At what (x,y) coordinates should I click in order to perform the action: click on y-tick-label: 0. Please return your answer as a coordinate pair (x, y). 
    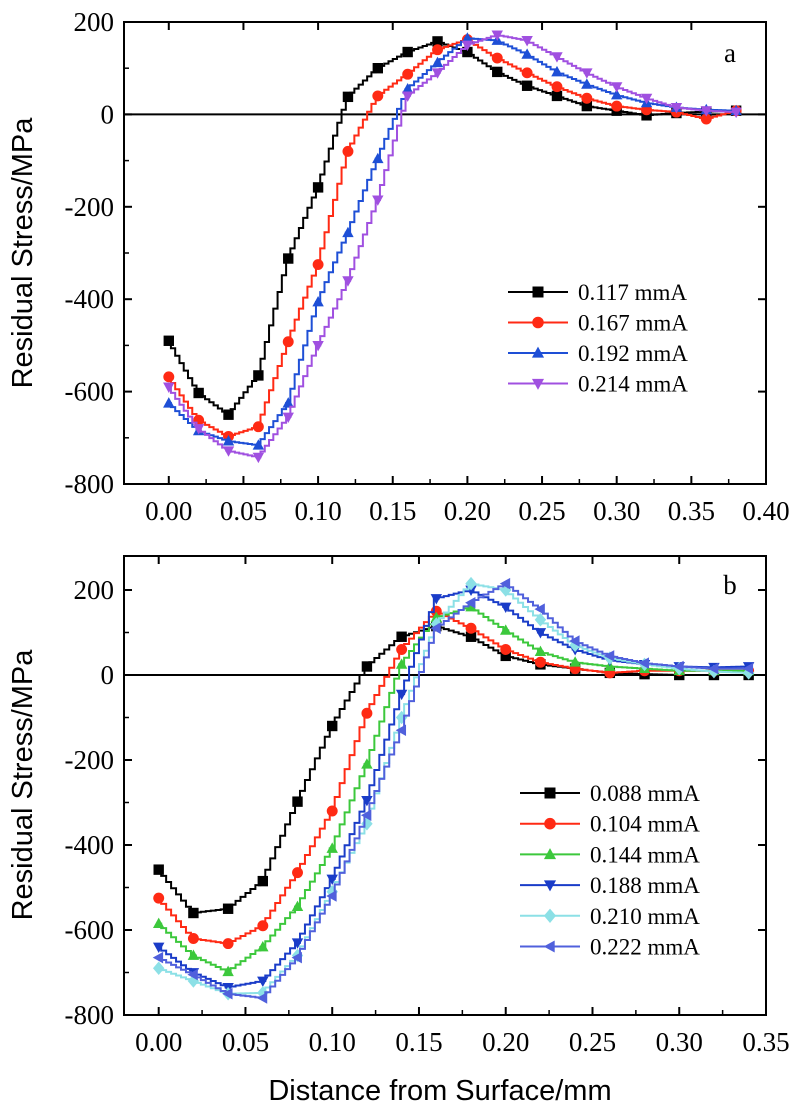
    Looking at the image, I should click on (108, 114).